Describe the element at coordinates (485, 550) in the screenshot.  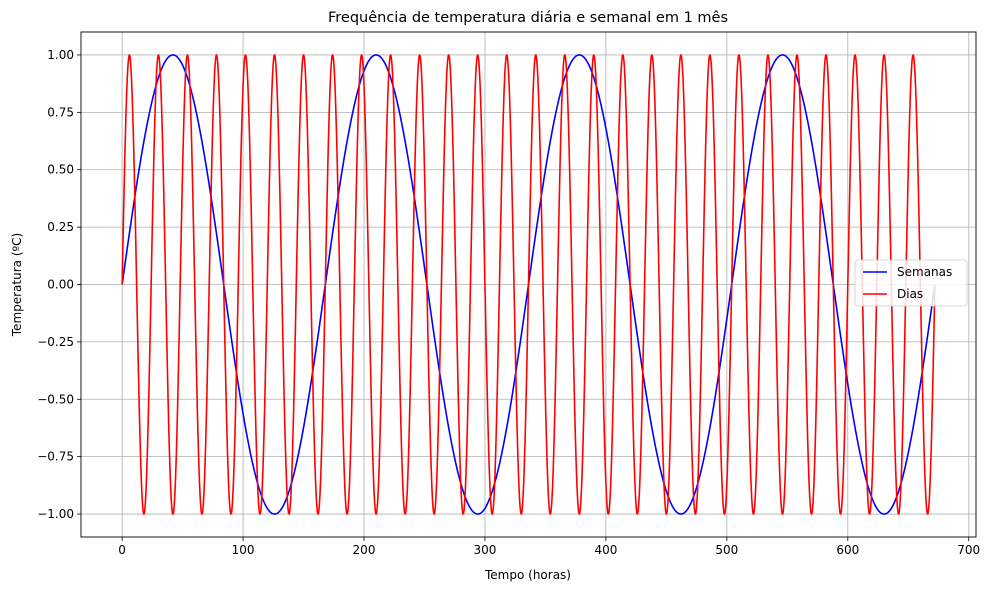
I see `x-tick-label: 300` at that location.